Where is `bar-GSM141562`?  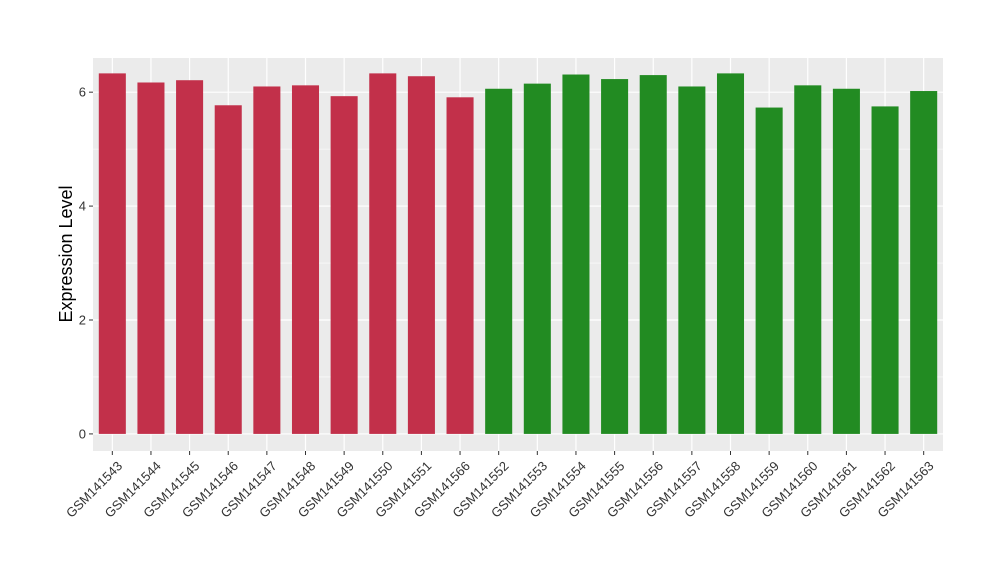 bar-GSM141562 is located at coordinates (885, 270).